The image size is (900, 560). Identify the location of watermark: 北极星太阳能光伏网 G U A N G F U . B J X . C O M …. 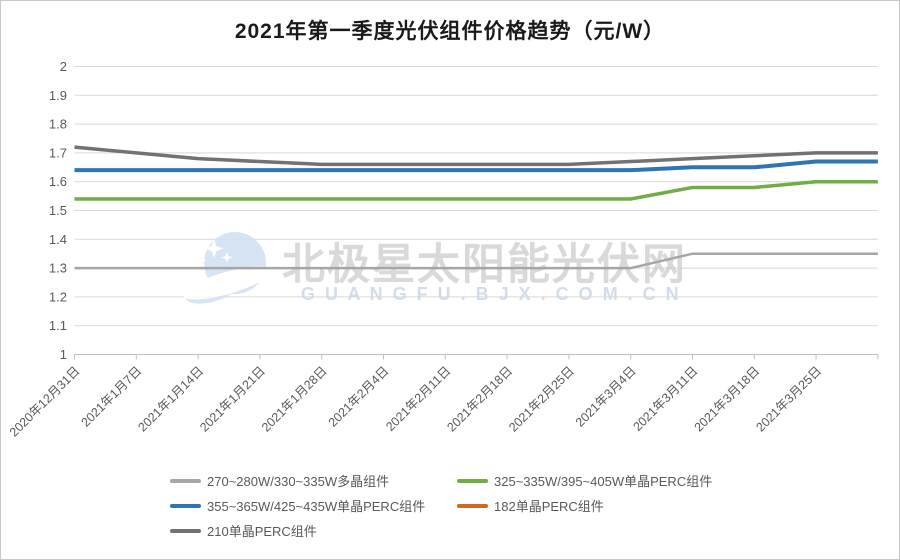
(434, 268).